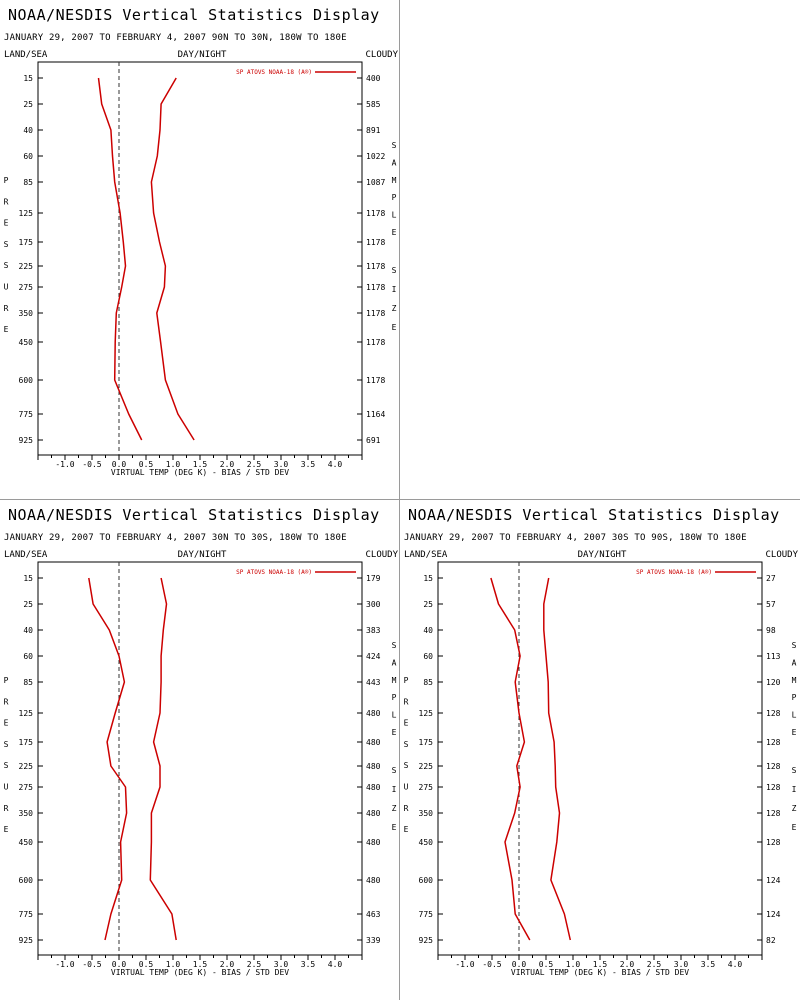  I want to click on sample-size-label: 57, so click(771, 604).